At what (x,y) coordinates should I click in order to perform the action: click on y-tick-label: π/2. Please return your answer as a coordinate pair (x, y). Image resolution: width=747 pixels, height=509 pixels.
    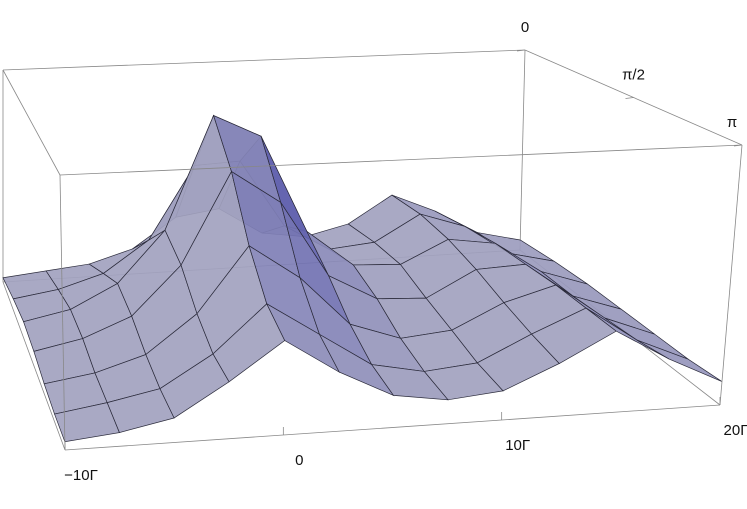
    Looking at the image, I should click on (633, 74).